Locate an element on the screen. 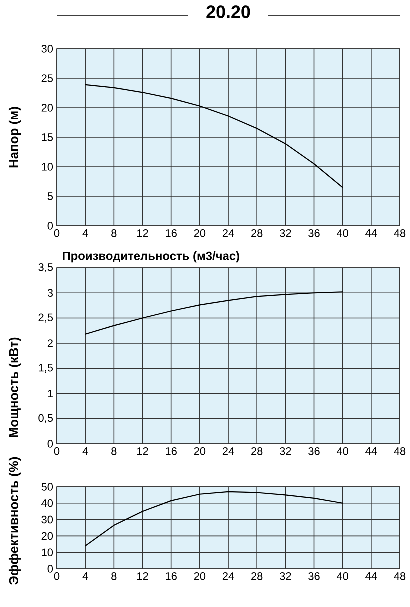 The height and width of the screenshot is (607, 410). y-tick-label: 15 is located at coordinates (48, 138).